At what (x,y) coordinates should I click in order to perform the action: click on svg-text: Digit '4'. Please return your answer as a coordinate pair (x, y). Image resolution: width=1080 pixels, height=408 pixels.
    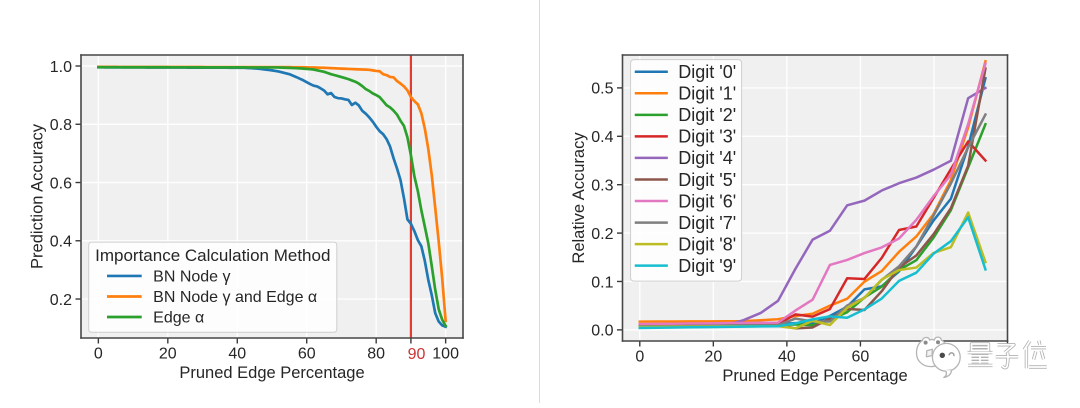
    Looking at the image, I should click on (707, 158).